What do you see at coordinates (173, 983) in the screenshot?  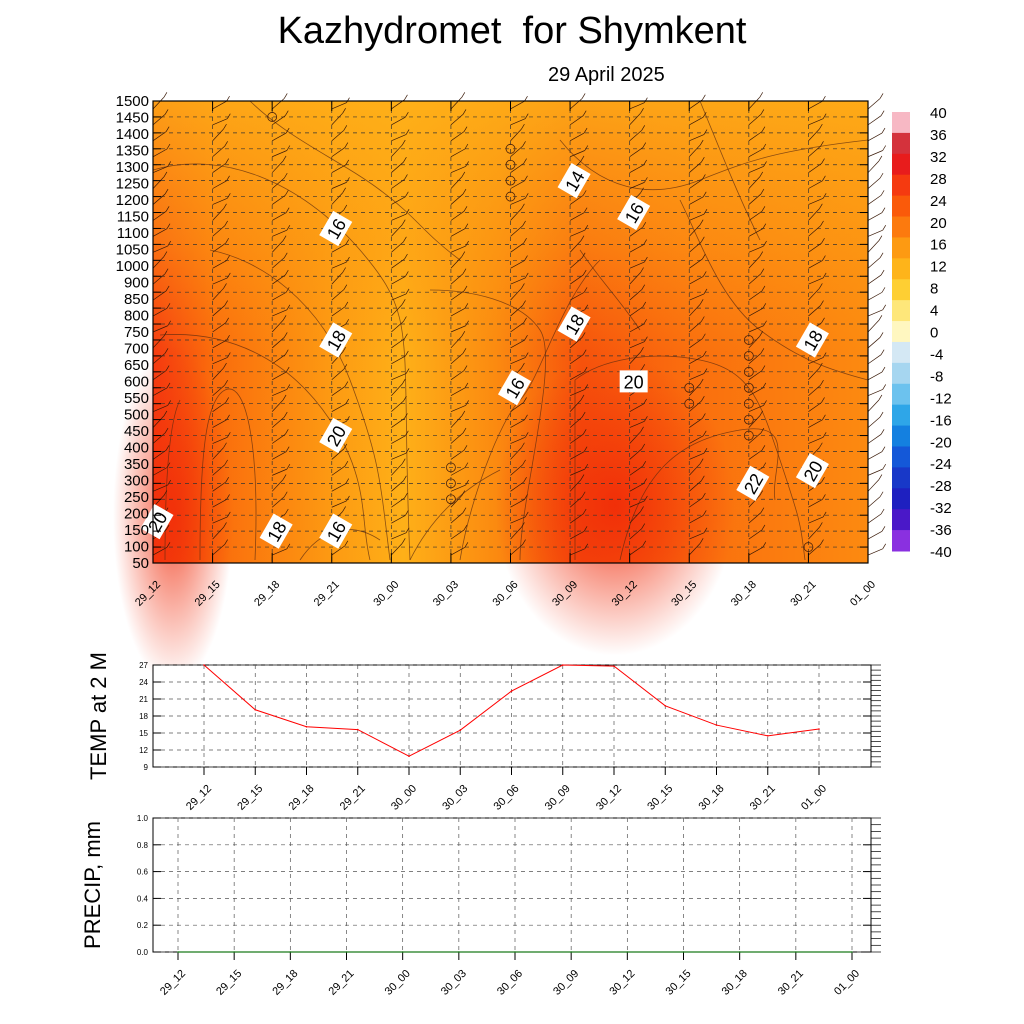 I see `x-tick-label: 29_12` at bounding box center [173, 983].